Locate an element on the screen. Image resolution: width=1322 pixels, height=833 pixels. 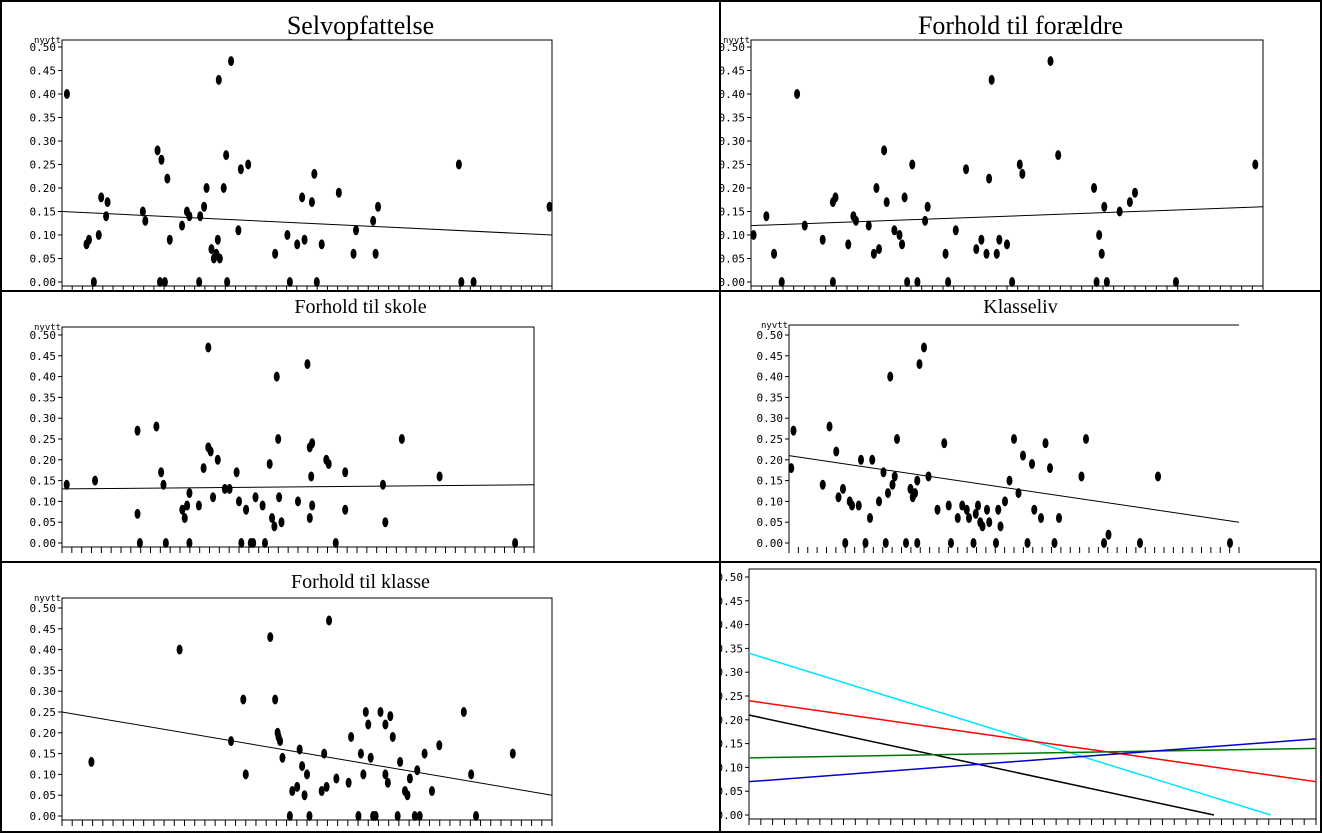
y-tick-label: 0.35 is located at coordinates (770, 397).